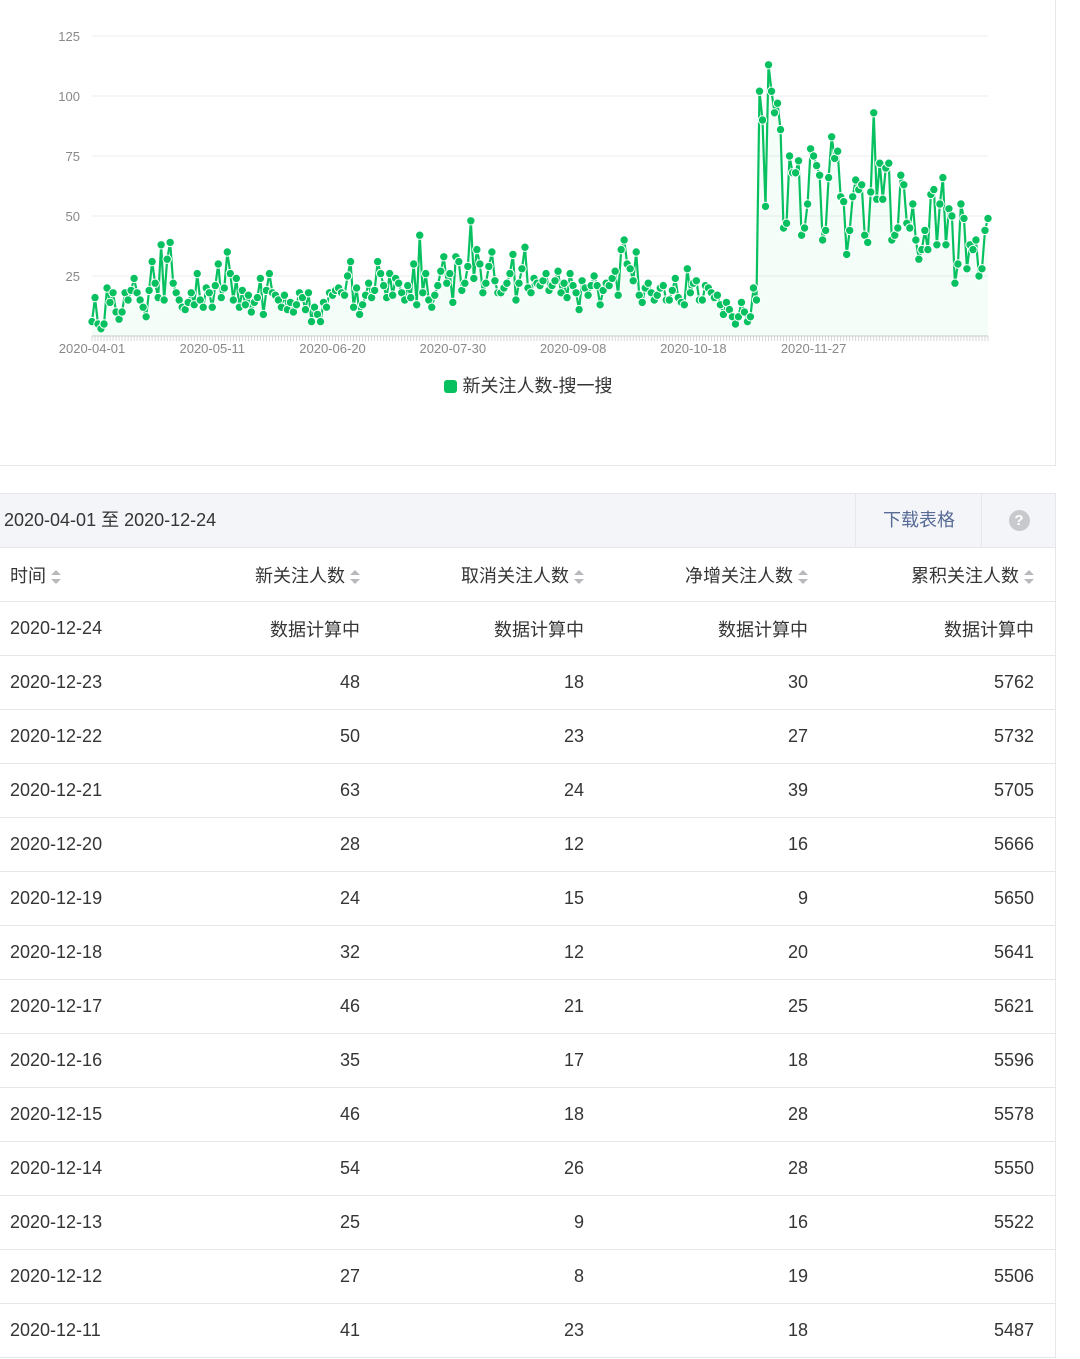  I want to click on date-range-label: 2020-04-01 至 2020-12-24, so click(110, 520).